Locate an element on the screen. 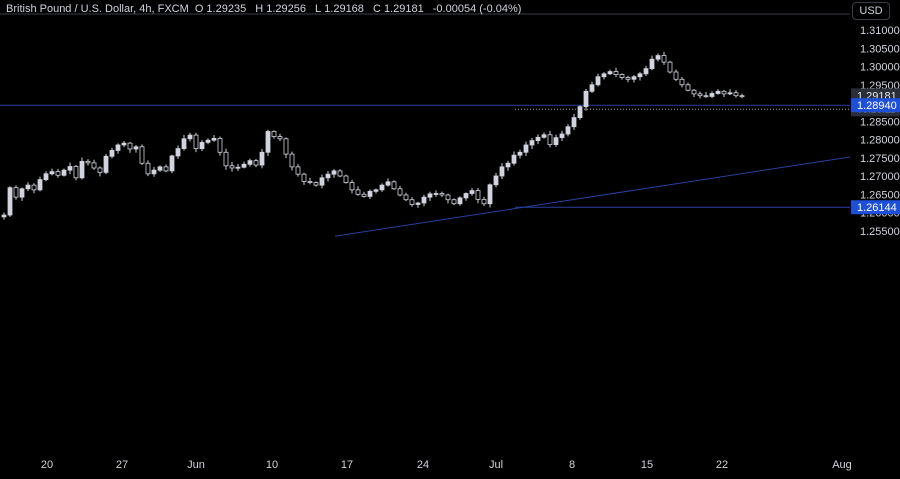 The image size is (900, 479). time-tick-label: Jul is located at coordinates (496, 465).